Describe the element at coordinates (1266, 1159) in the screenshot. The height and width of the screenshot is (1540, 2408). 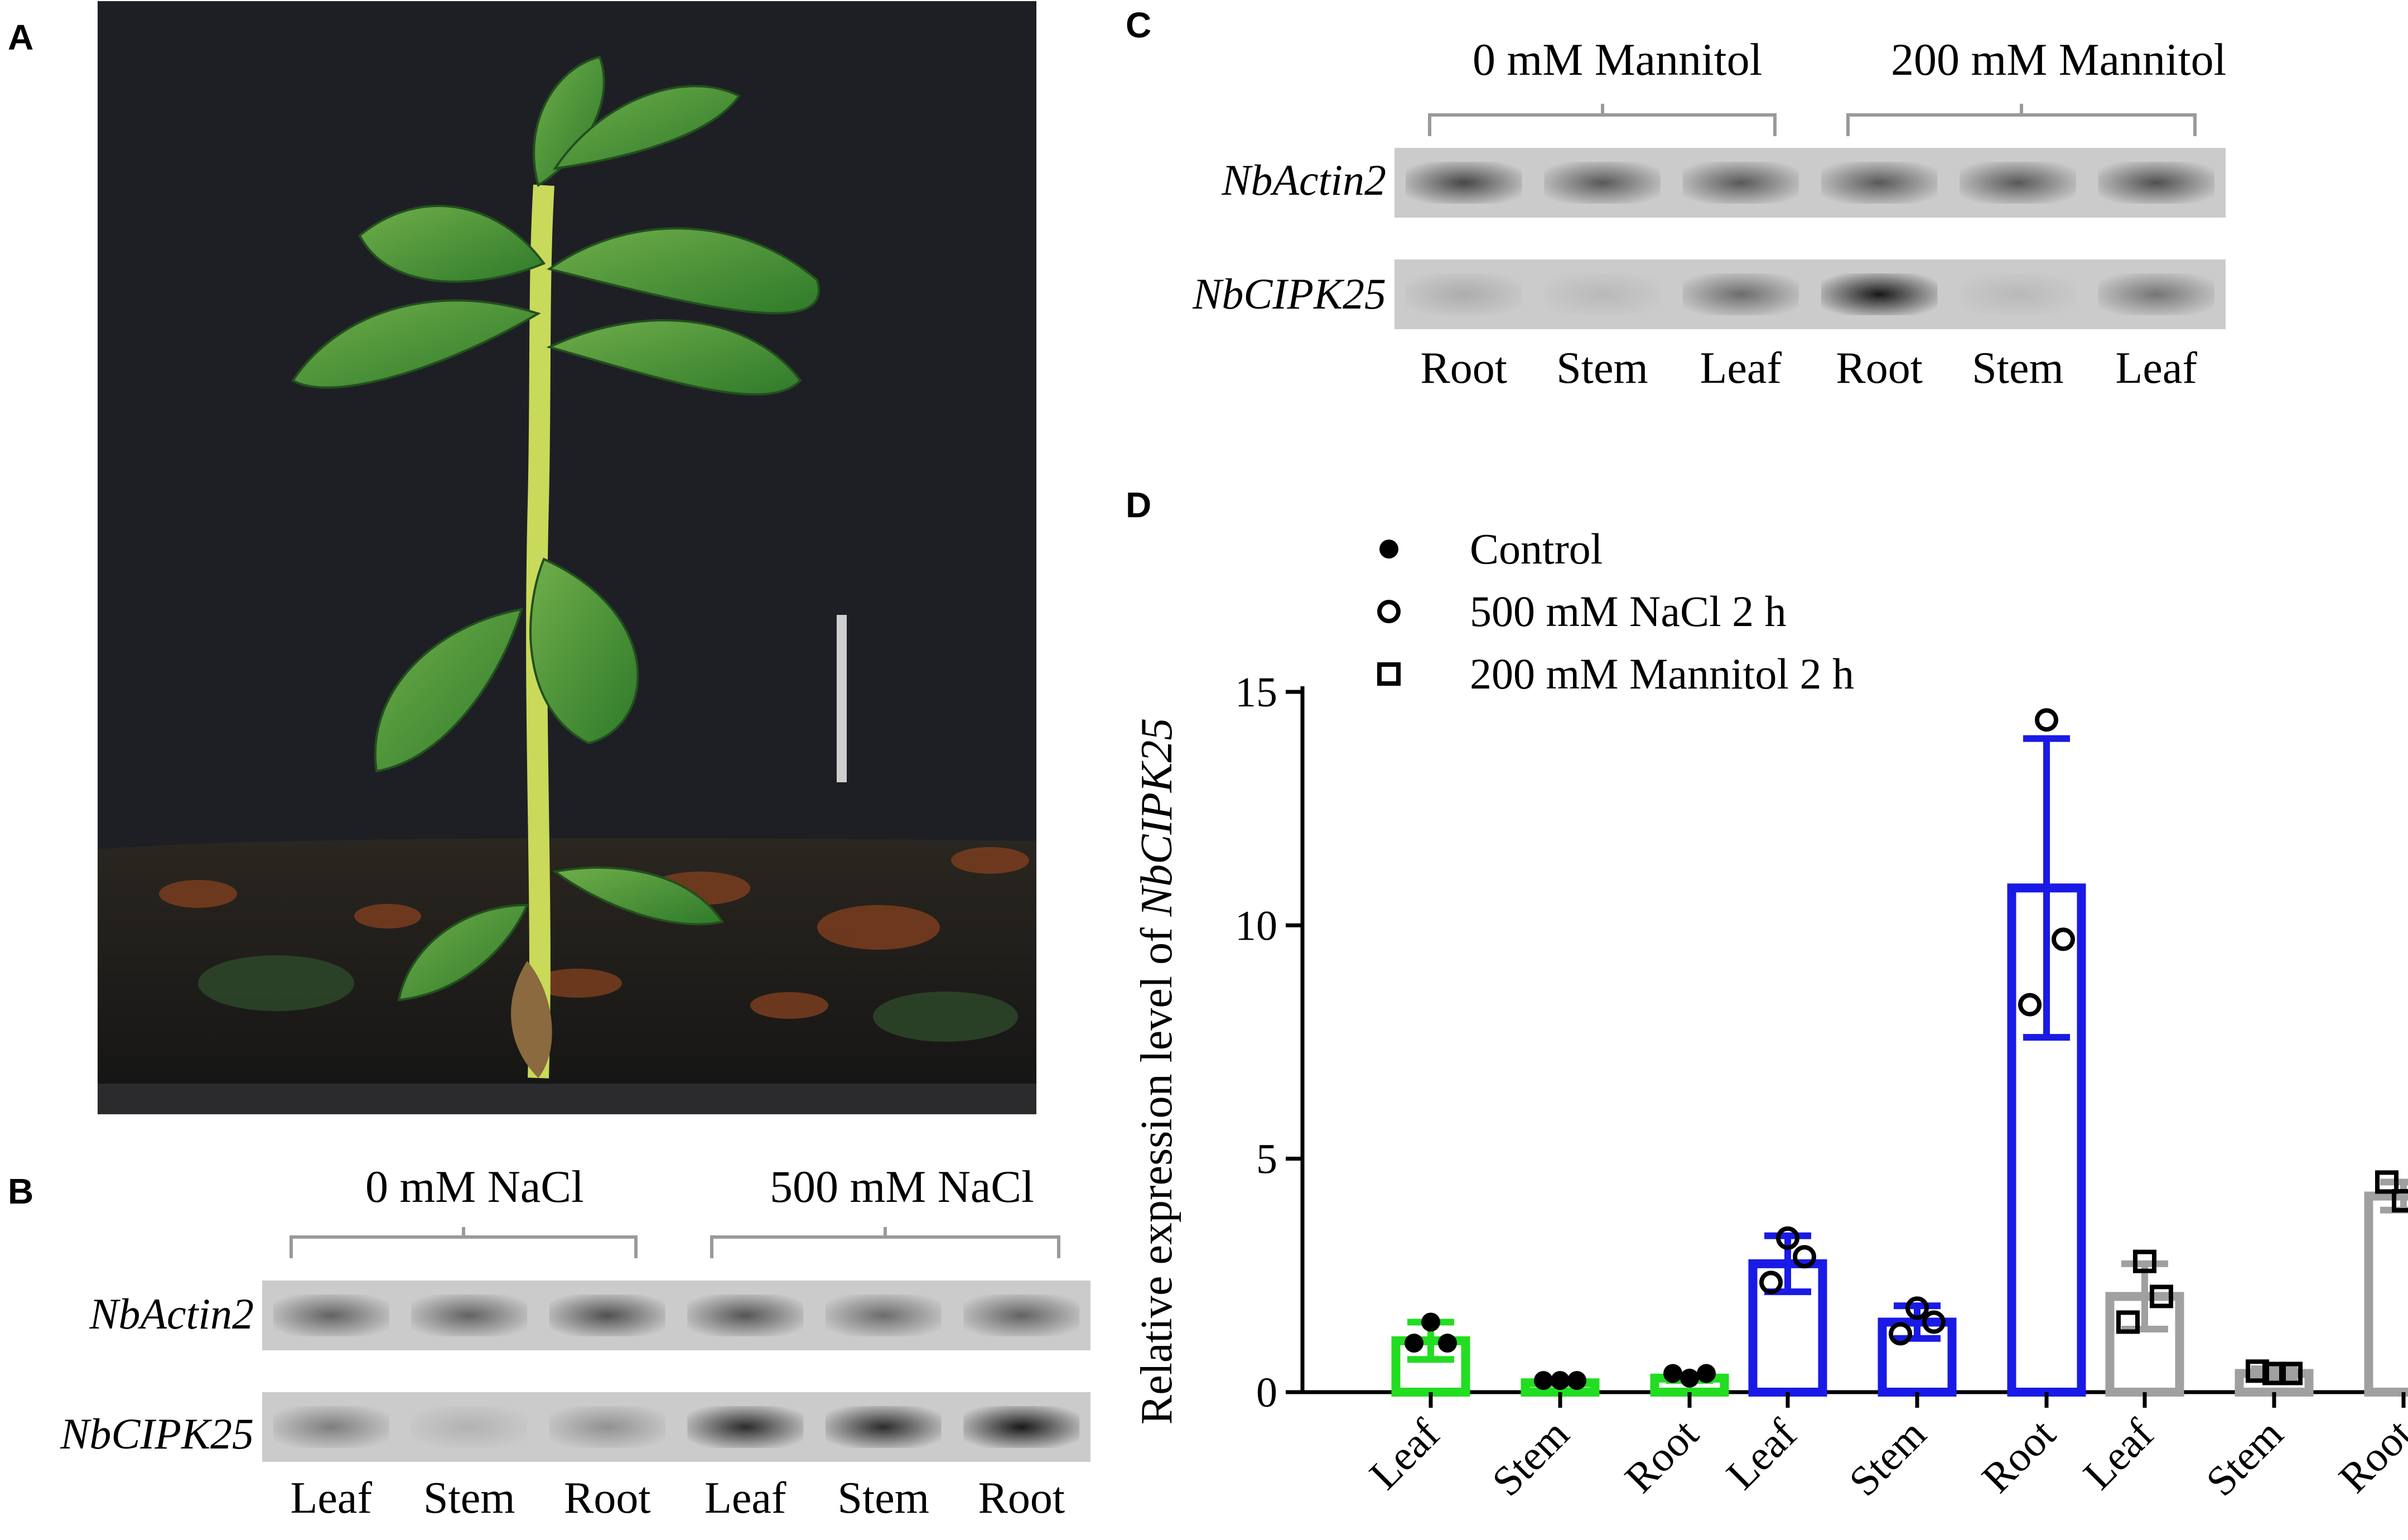
I see `y-tick-label: 5` at that location.